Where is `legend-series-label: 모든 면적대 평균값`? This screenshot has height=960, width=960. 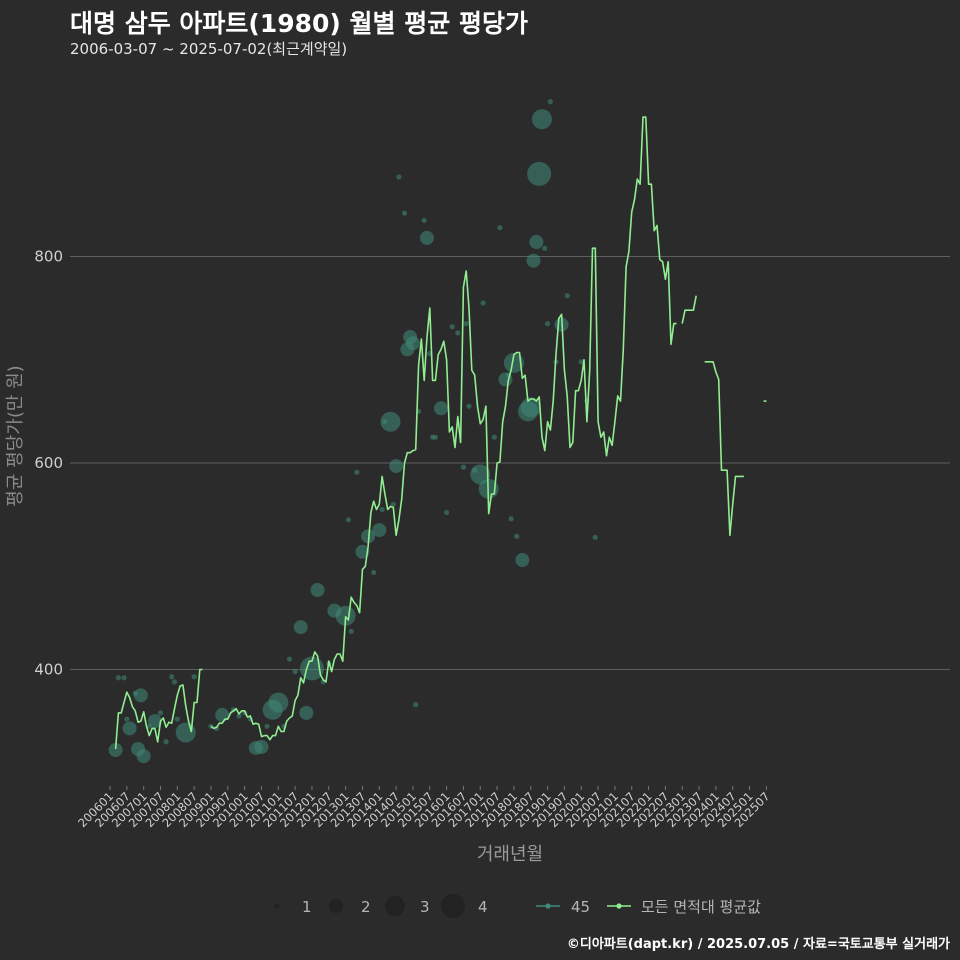 legend-series-label: 모든 면적대 평균값 is located at coordinates (701, 907).